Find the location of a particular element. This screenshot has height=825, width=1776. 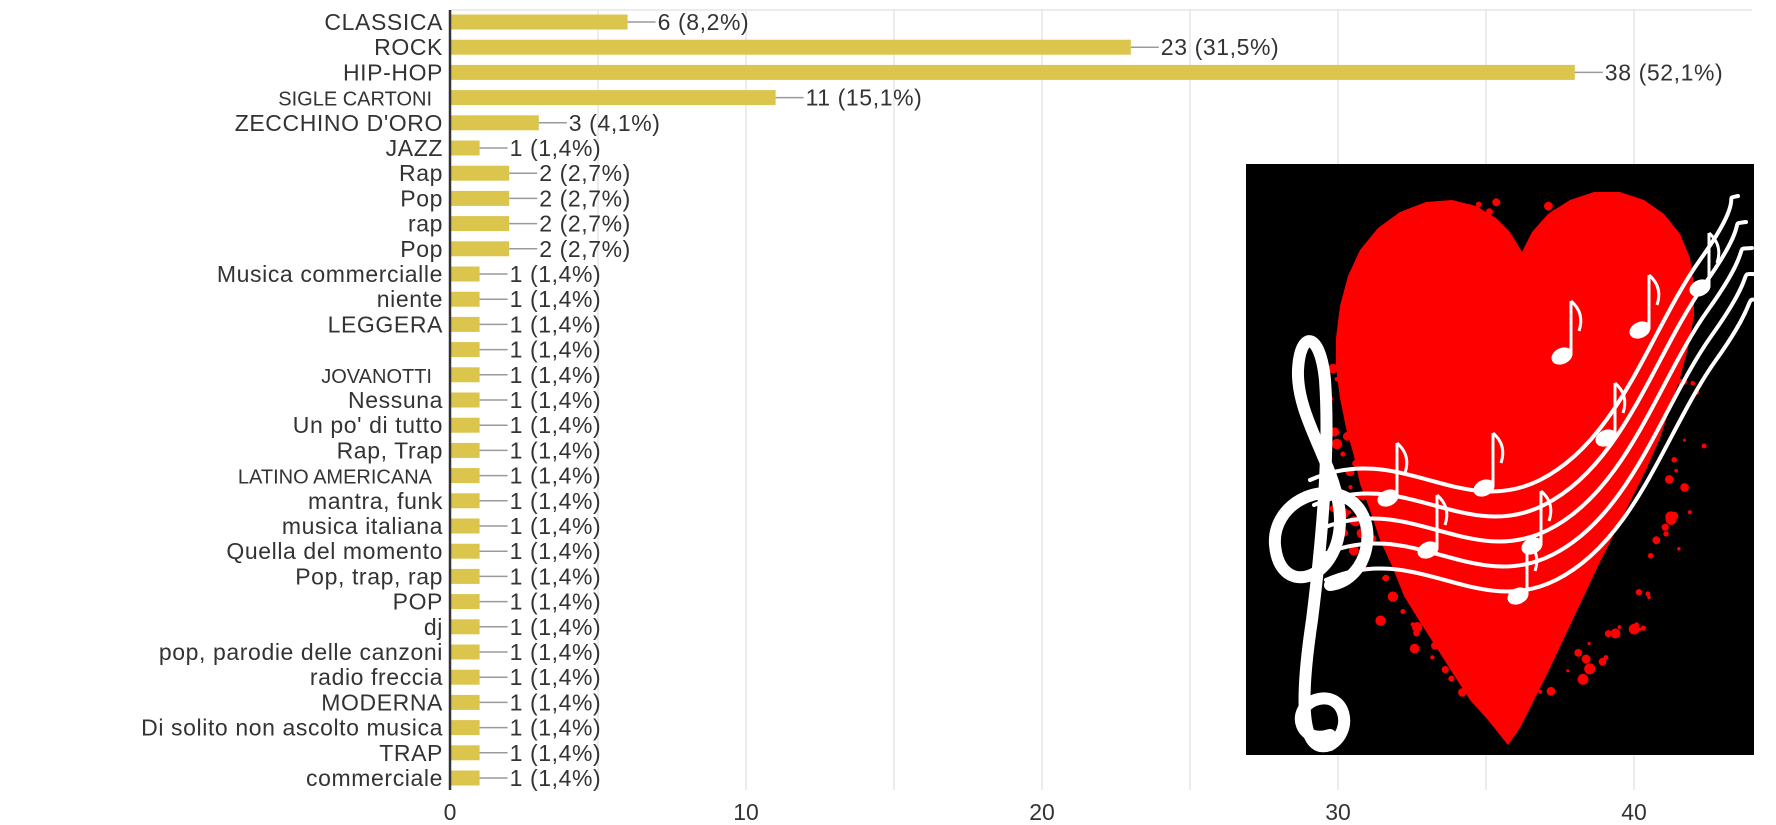

category-label: rap is located at coordinates (425, 224).